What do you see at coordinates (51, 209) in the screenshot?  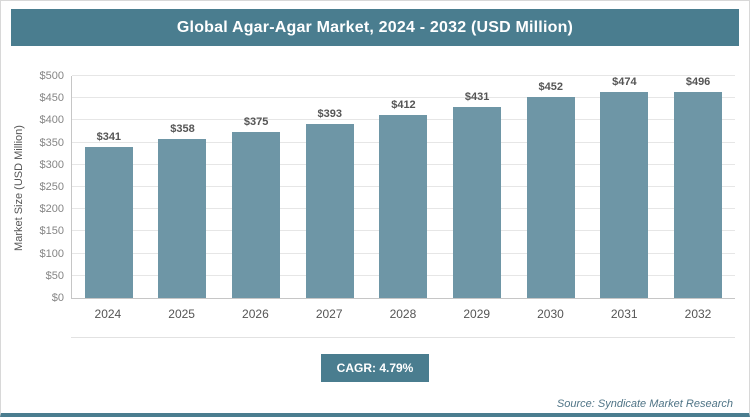 I see `y-tick-label: $200` at bounding box center [51, 209].